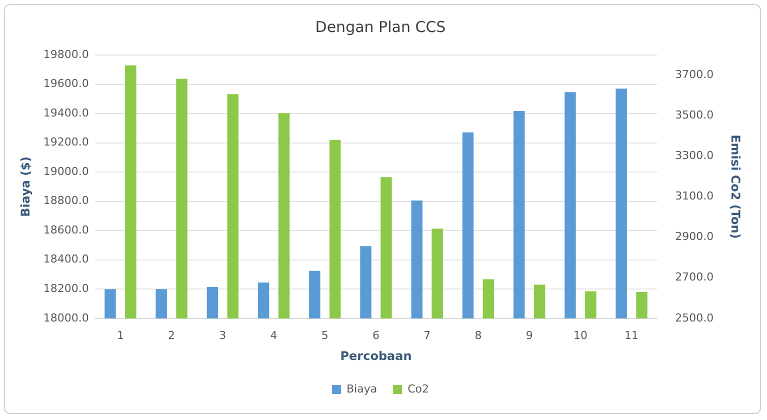 The width and height of the screenshot is (767, 420). What do you see at coordinates (66, 288) in the screenshot?
I see `y-tick-label: 18200.0` at bounding box center [66, 288].